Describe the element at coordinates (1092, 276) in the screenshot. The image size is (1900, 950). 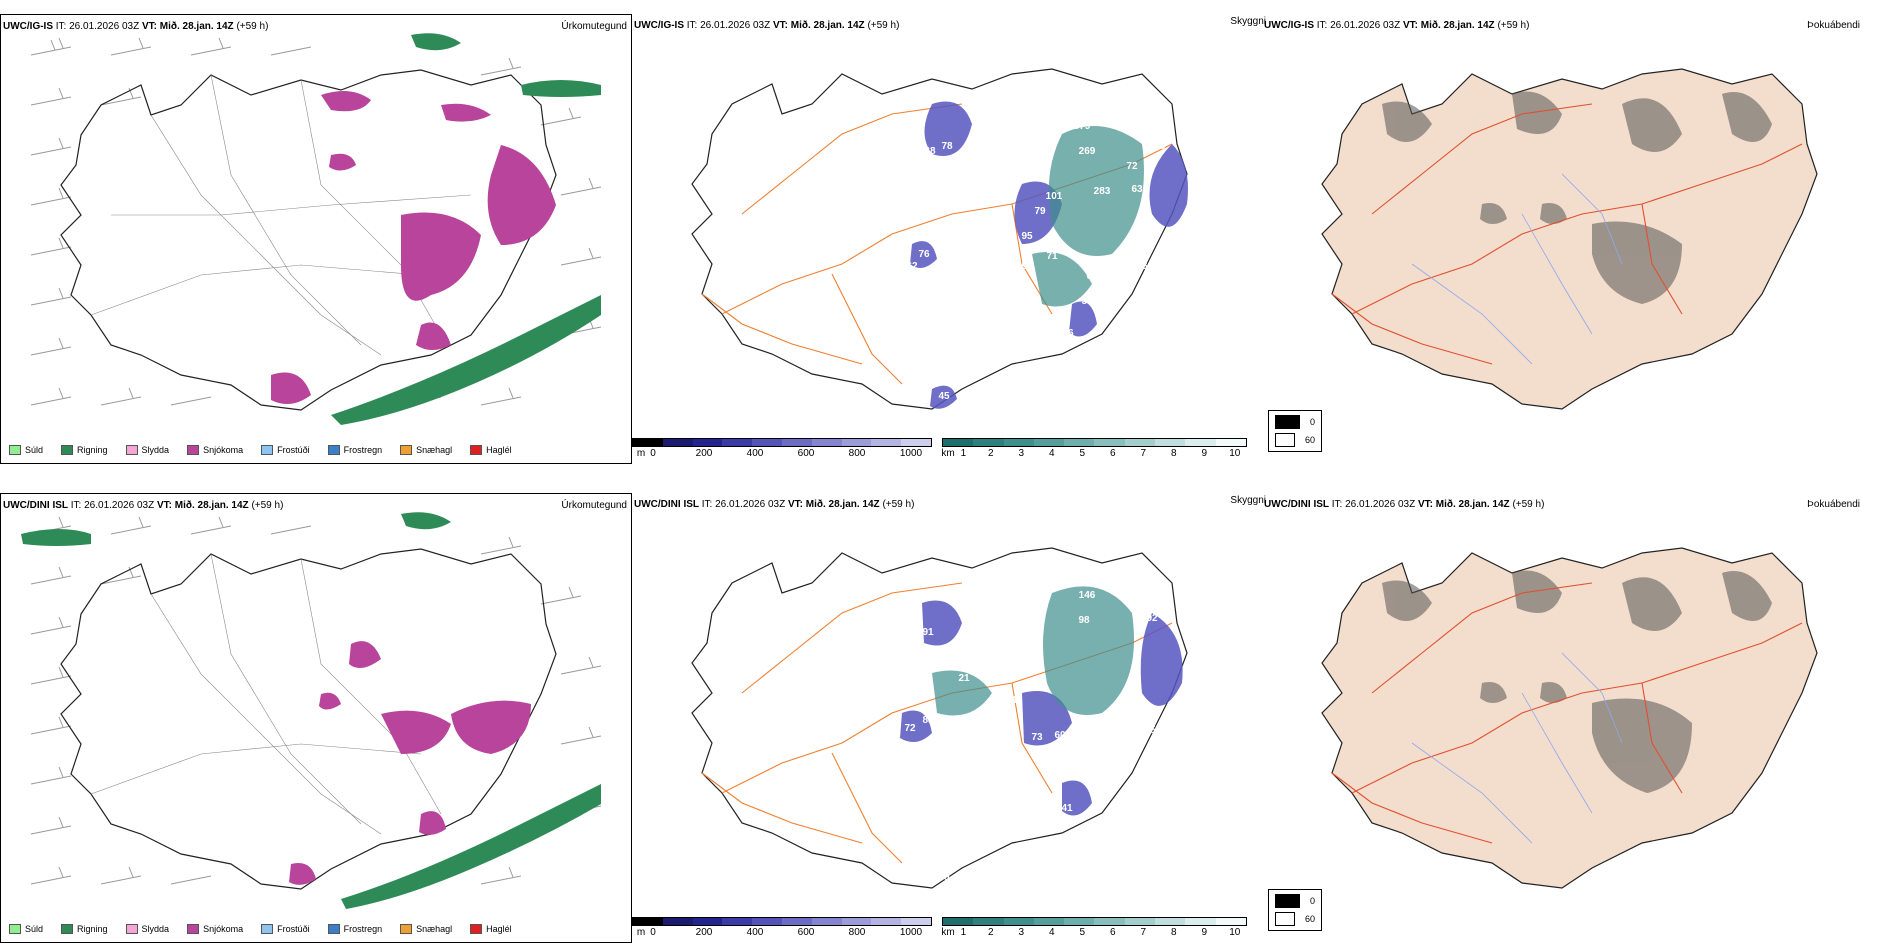
I see `svg-text: 67` at that location.